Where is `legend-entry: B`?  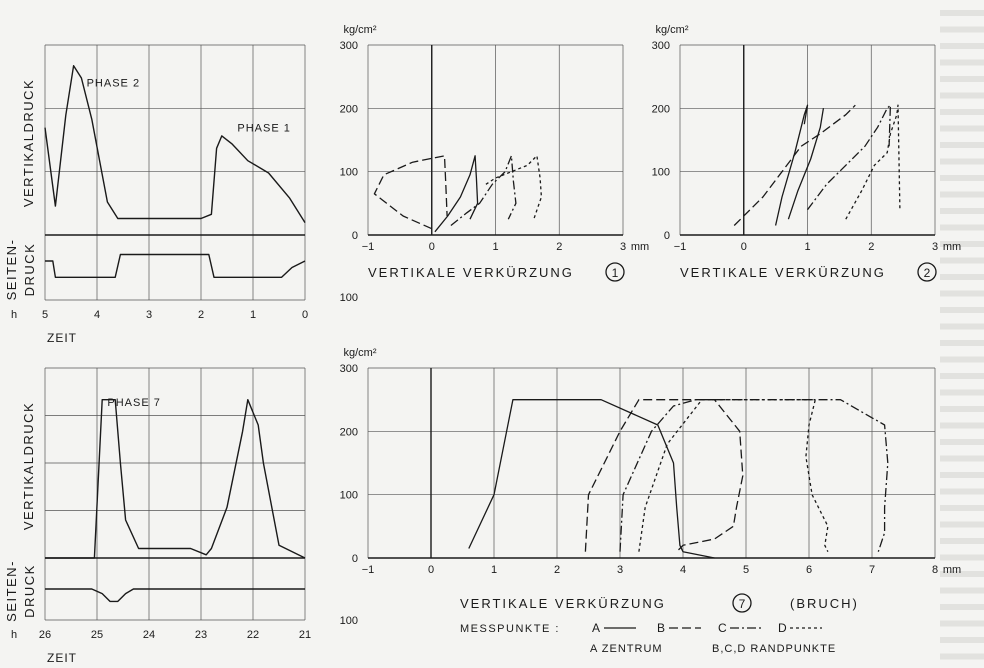 legend-entry: B is located at coordinates (679, 628).